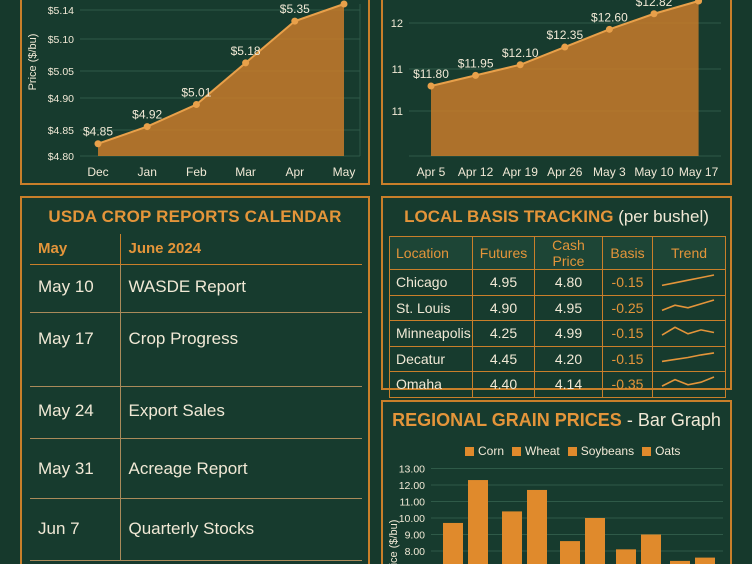 The width and height of the screenshot is (752, 564). I want to click on calendar-header-row: May June 2024, so click(196, 249).